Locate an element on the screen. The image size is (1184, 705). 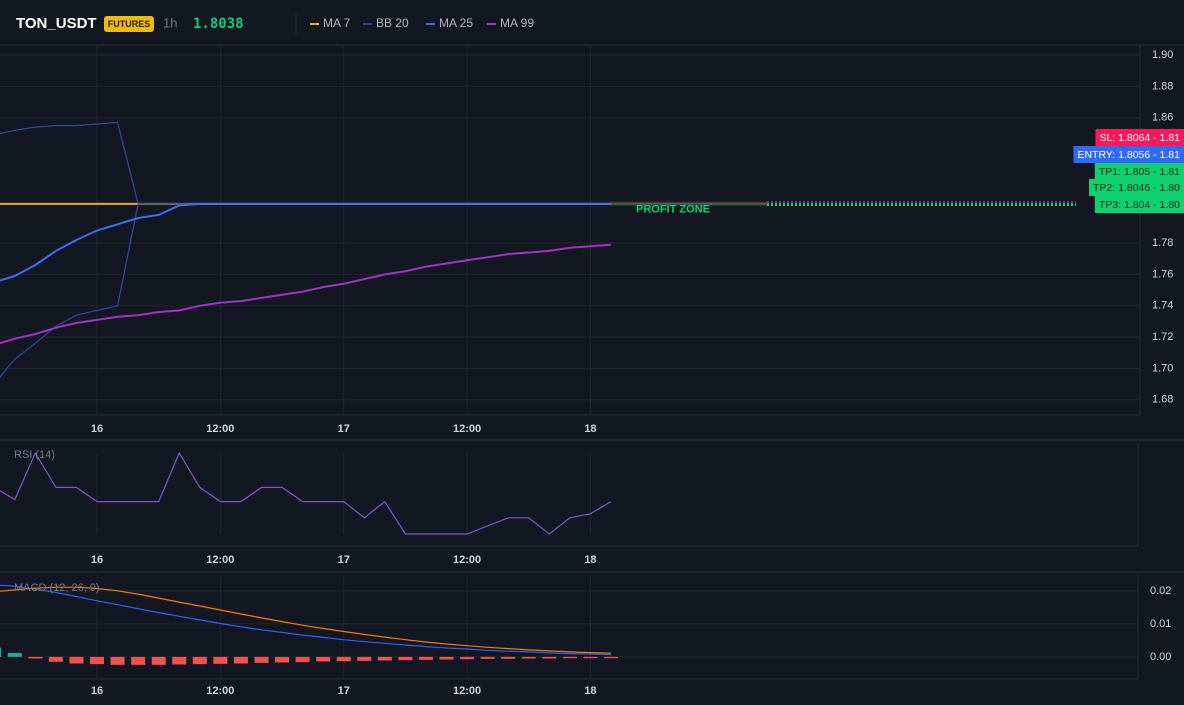
zone-annotation: PROFIT ZONE is located at coordinates (673, 209).